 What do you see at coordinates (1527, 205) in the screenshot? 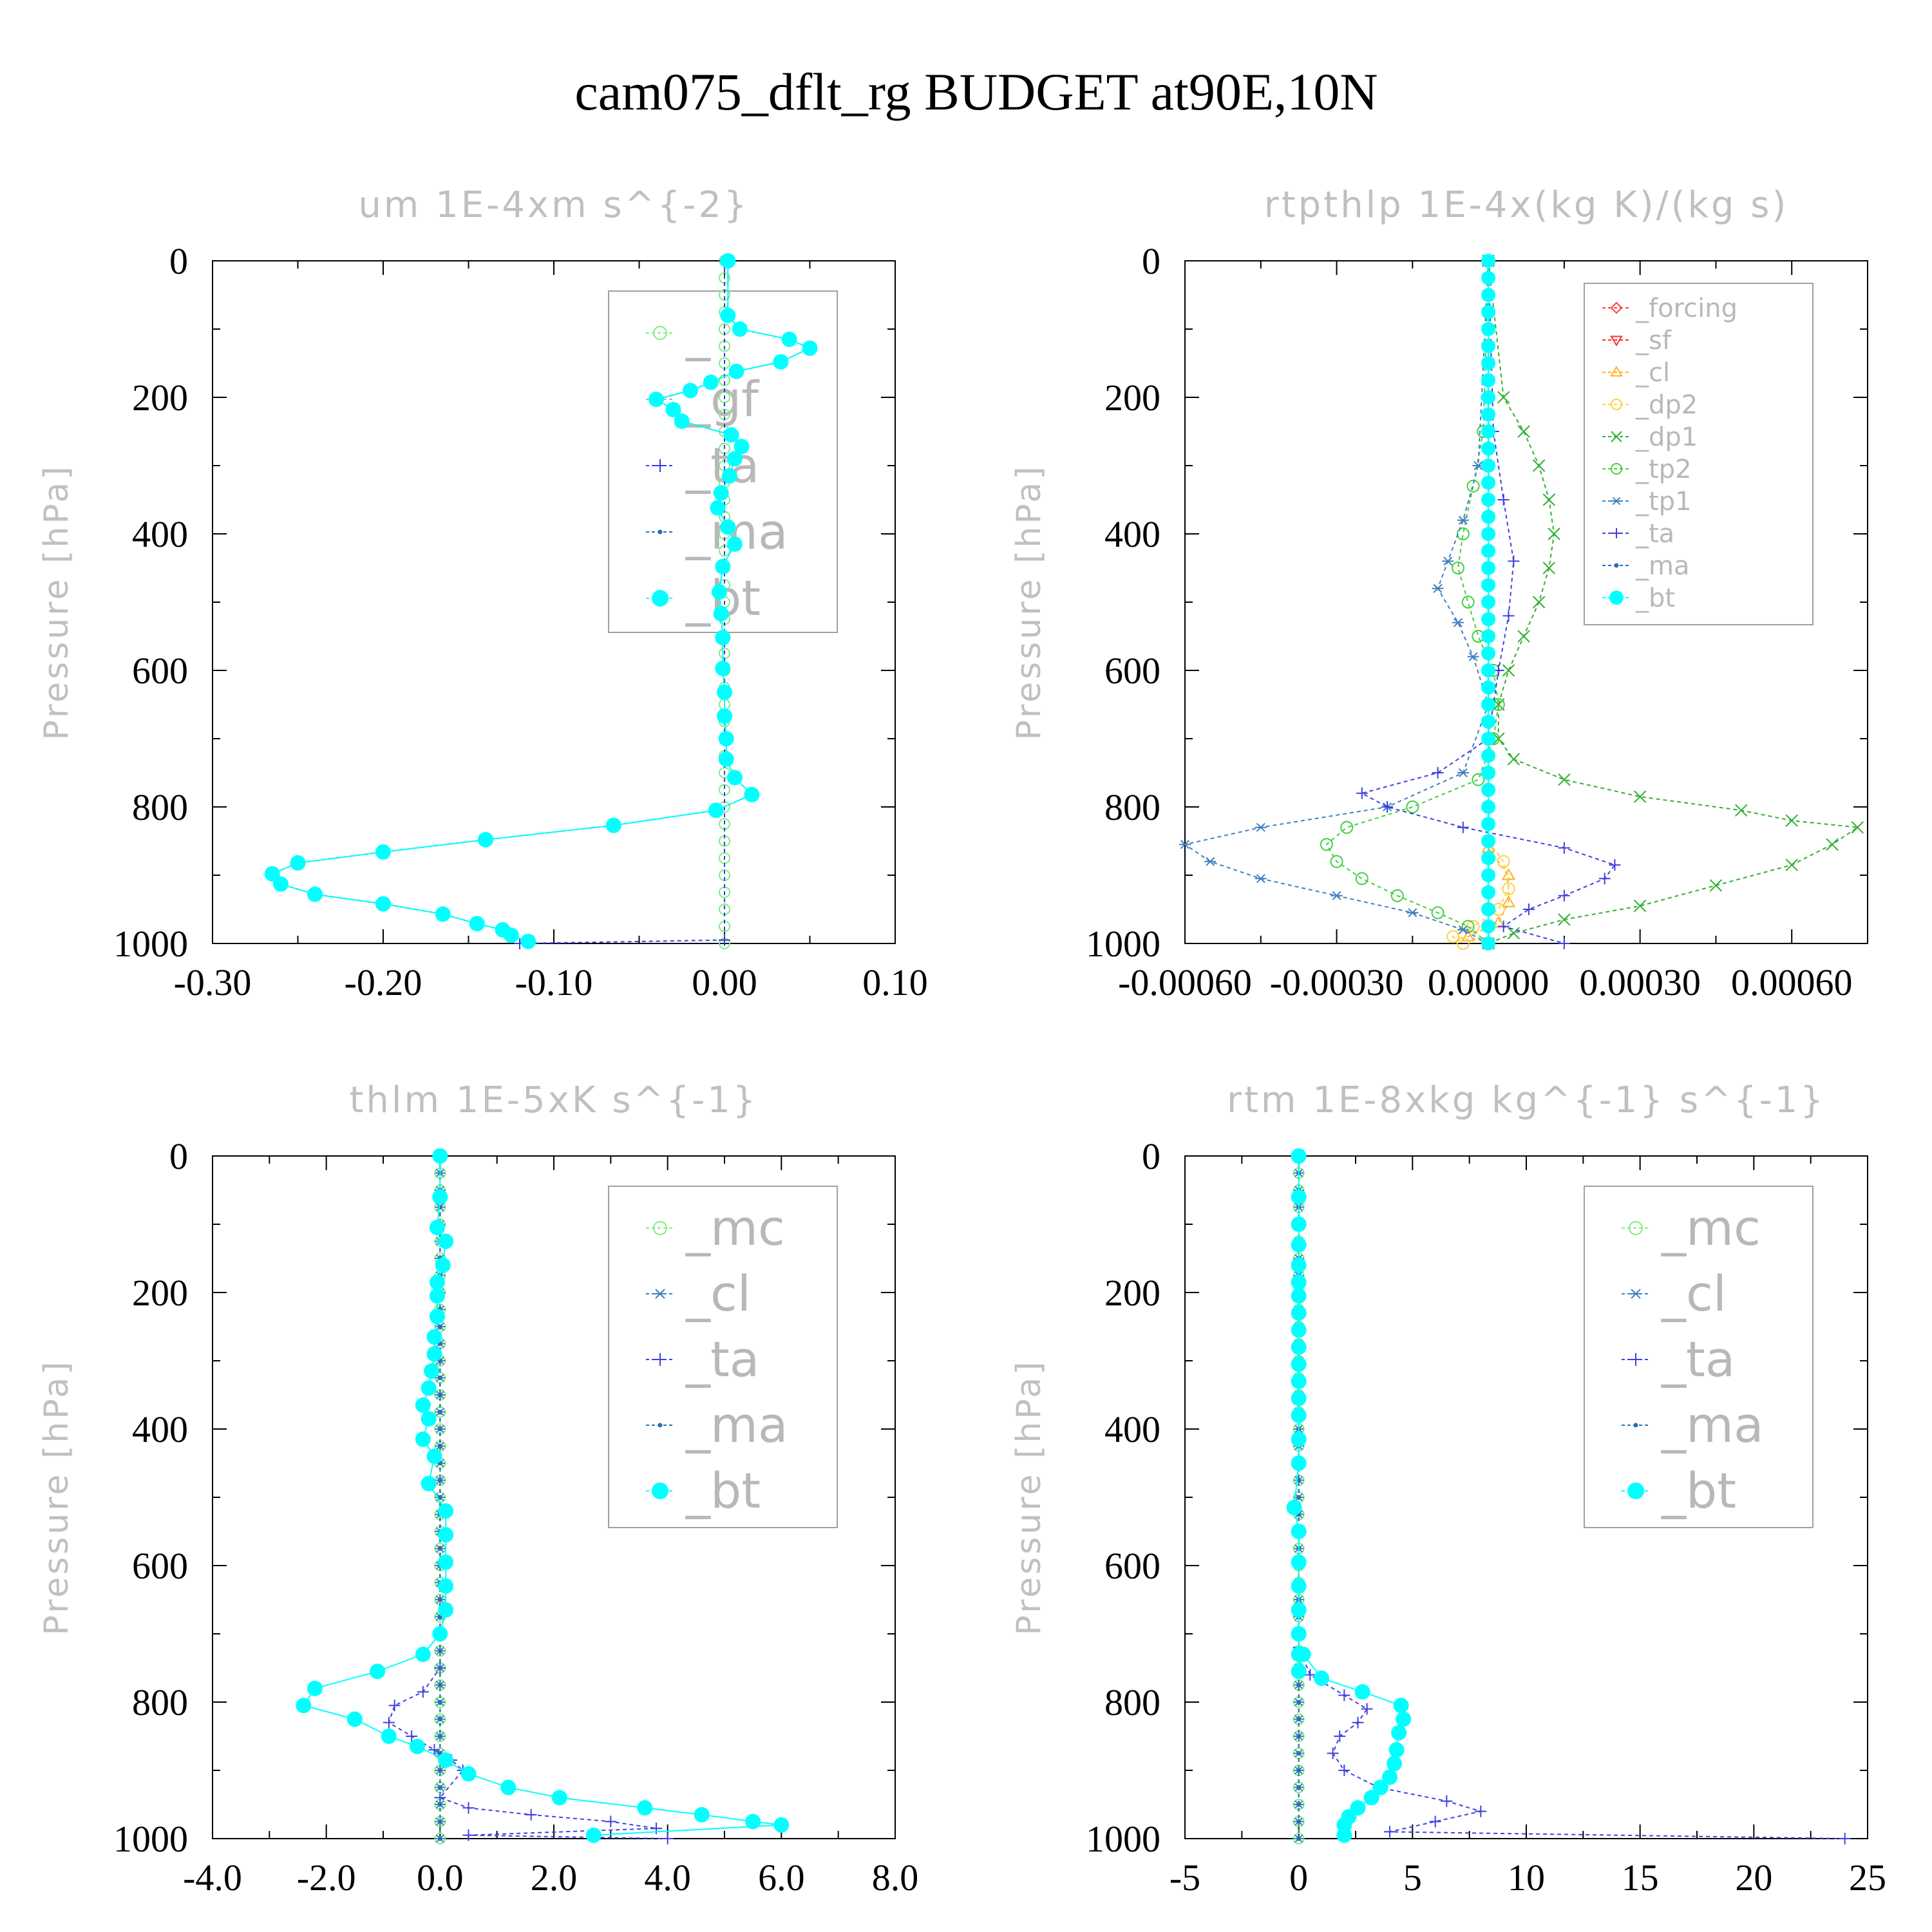
I see `panel-title: rtpthlp 1E-4x(kg K)/(kg s)` at bounding box center [1527, 205].